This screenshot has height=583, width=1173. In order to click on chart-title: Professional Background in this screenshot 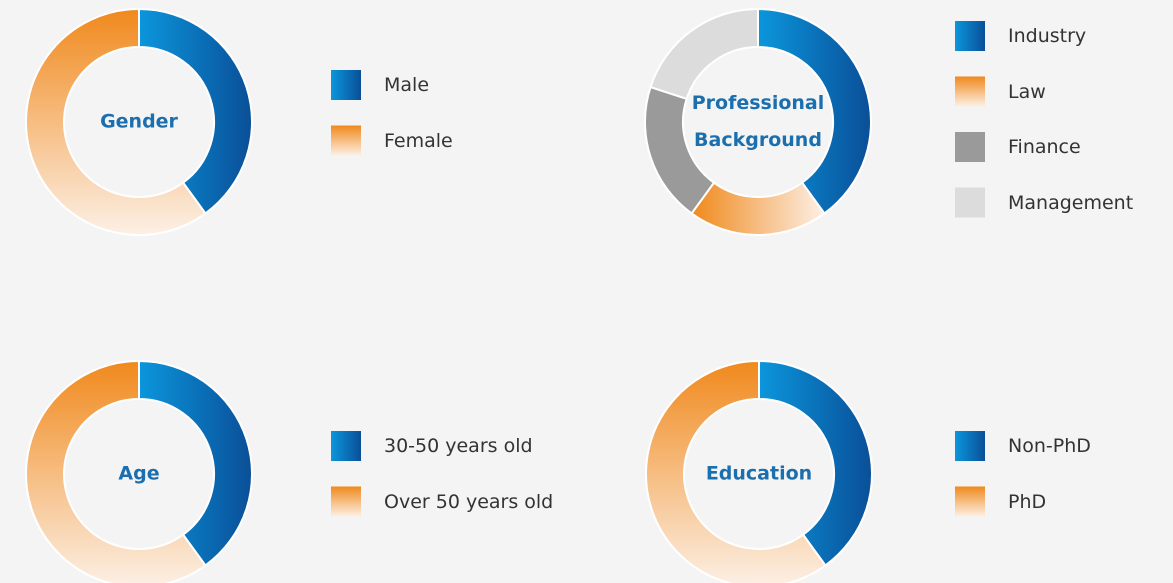, I will do `click(758, 121)`.